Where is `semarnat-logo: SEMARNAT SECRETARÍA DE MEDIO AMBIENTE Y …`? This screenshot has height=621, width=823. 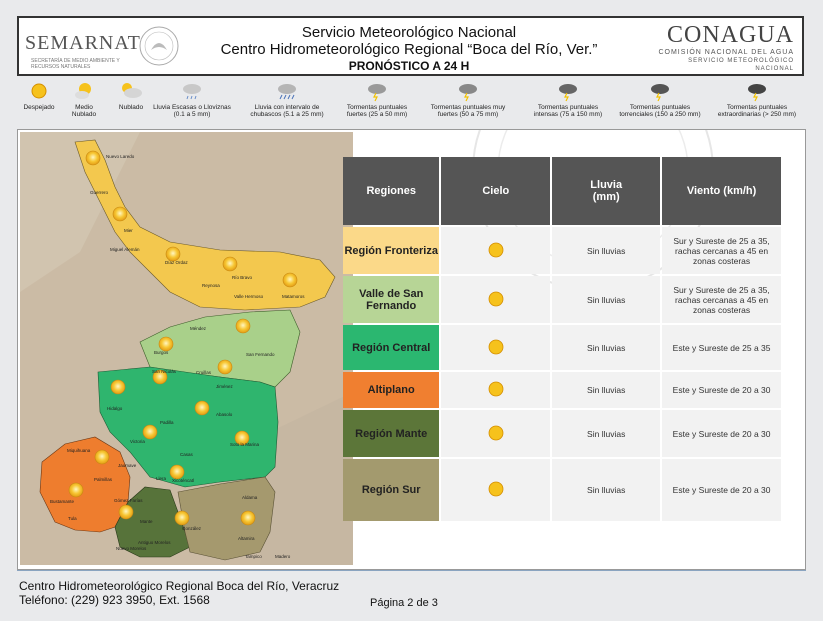
semarnat-logo: SEMARNAT SECRETARÍA DE MEDIO AMBIENTE Y … is located at coordinates (82, 50).